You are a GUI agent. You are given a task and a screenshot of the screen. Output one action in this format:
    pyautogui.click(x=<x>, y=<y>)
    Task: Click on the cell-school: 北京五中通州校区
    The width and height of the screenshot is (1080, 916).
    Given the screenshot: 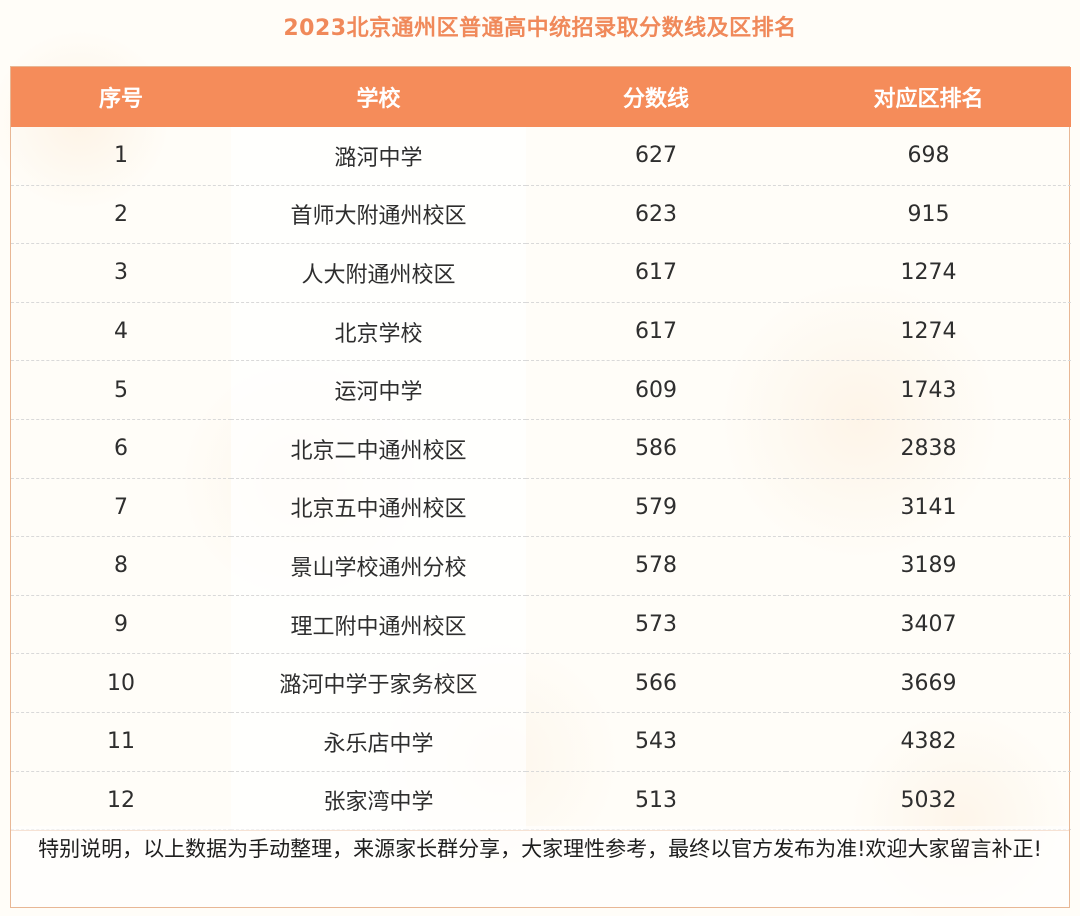 What is the action you would take?
    pyautogui.click(x=378, y=508)
    